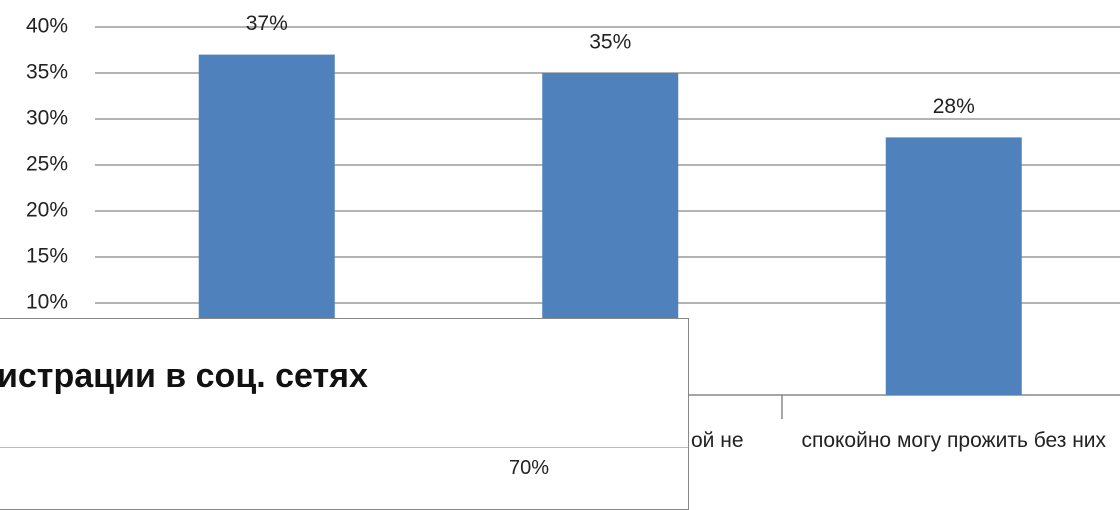 The height and width of the screenshot is (510, 1120). What do you see at coordinates (47, 164) in the screenshot?
I see `y-tick-label: 25%` at bounding box center [47, 164].